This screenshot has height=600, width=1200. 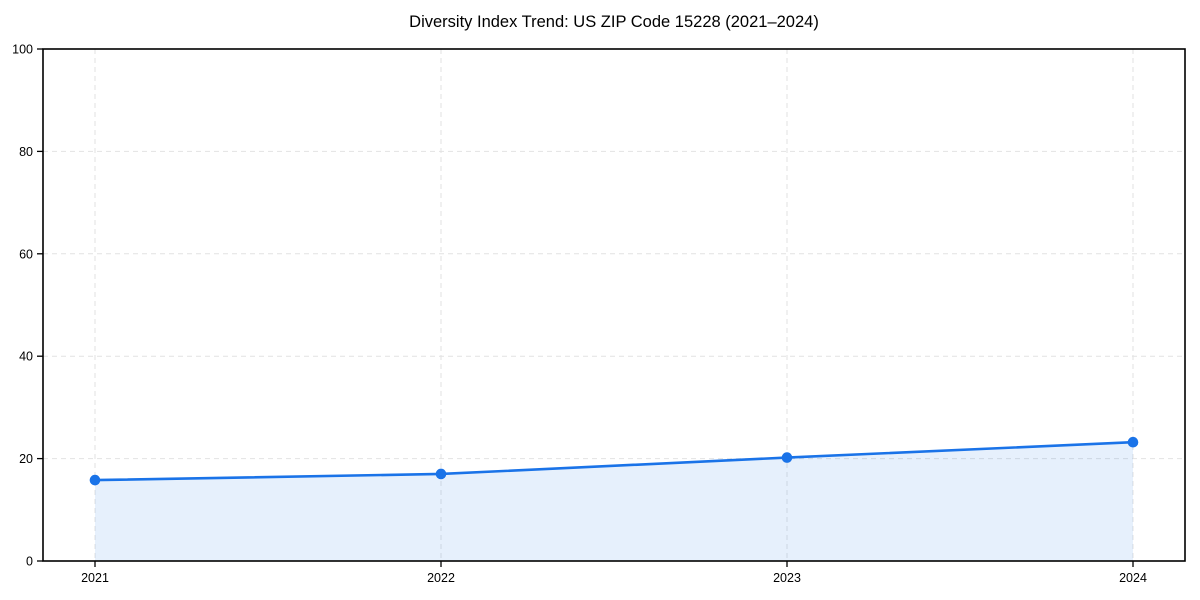 What do you see at coordinates (441, 474) in the screenshot?
I see `data-point-2022` at bounding box center [441, 474].